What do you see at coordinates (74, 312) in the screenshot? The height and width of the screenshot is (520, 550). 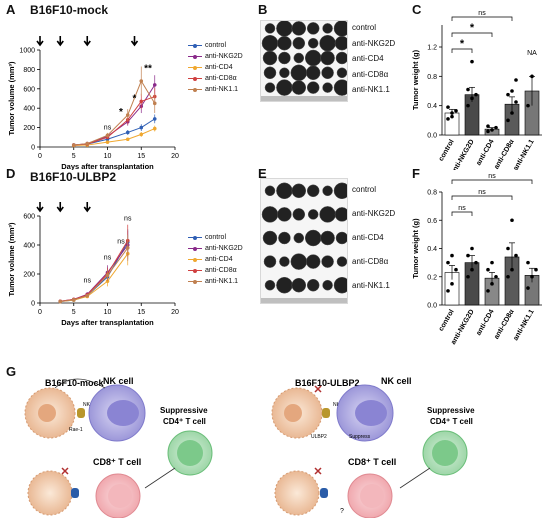 I see `x-tick-label: 5` at bounding box center [74, 312].